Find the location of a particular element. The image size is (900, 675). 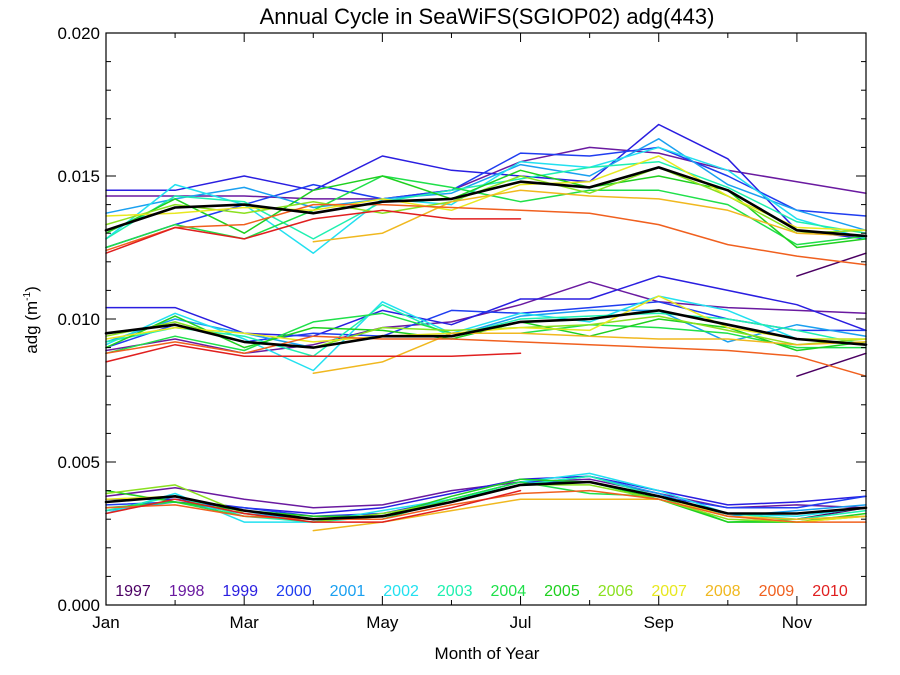

series-line-2003-middle is located at coordinates (486, 330).